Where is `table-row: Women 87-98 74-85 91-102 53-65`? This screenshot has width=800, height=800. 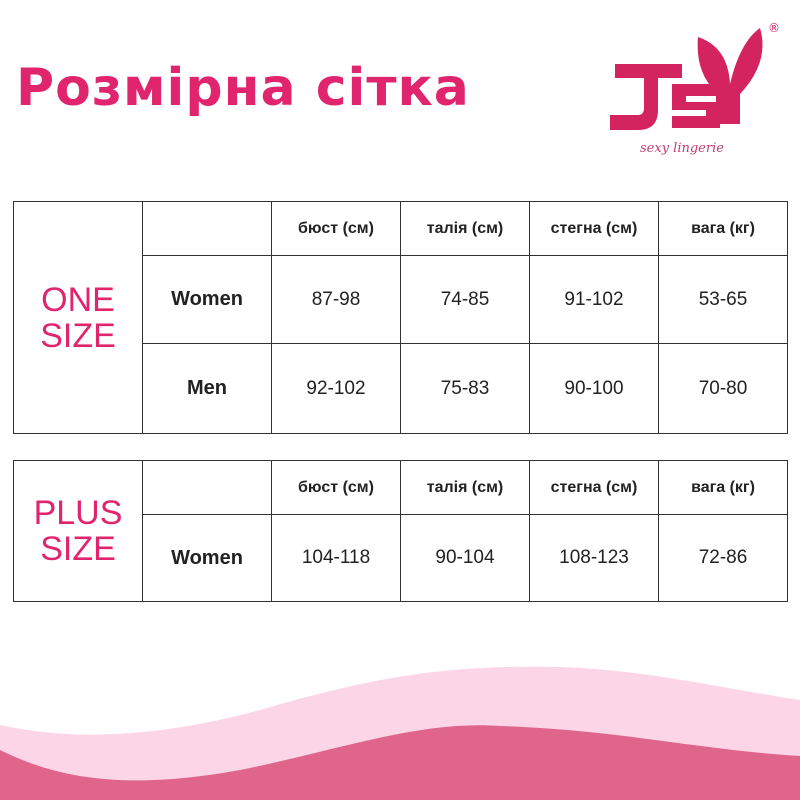 table-row: Women 87-98 74-85 91-102 53-65 is located at coordinates (401, 299).